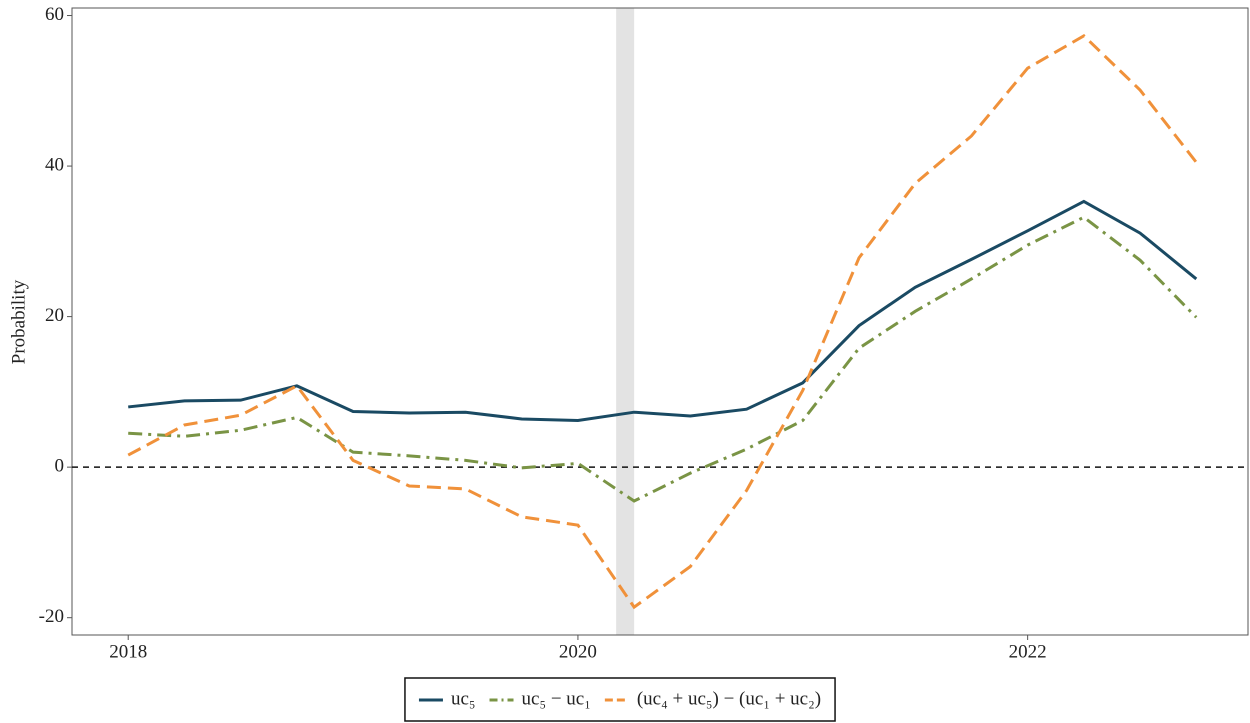 The height and width of the screenshot is (723, 1250). What do you see at coordinates (60, 466) in the screenshot?
I see `y-tick-label: 0` at bounding box center [60, 466].